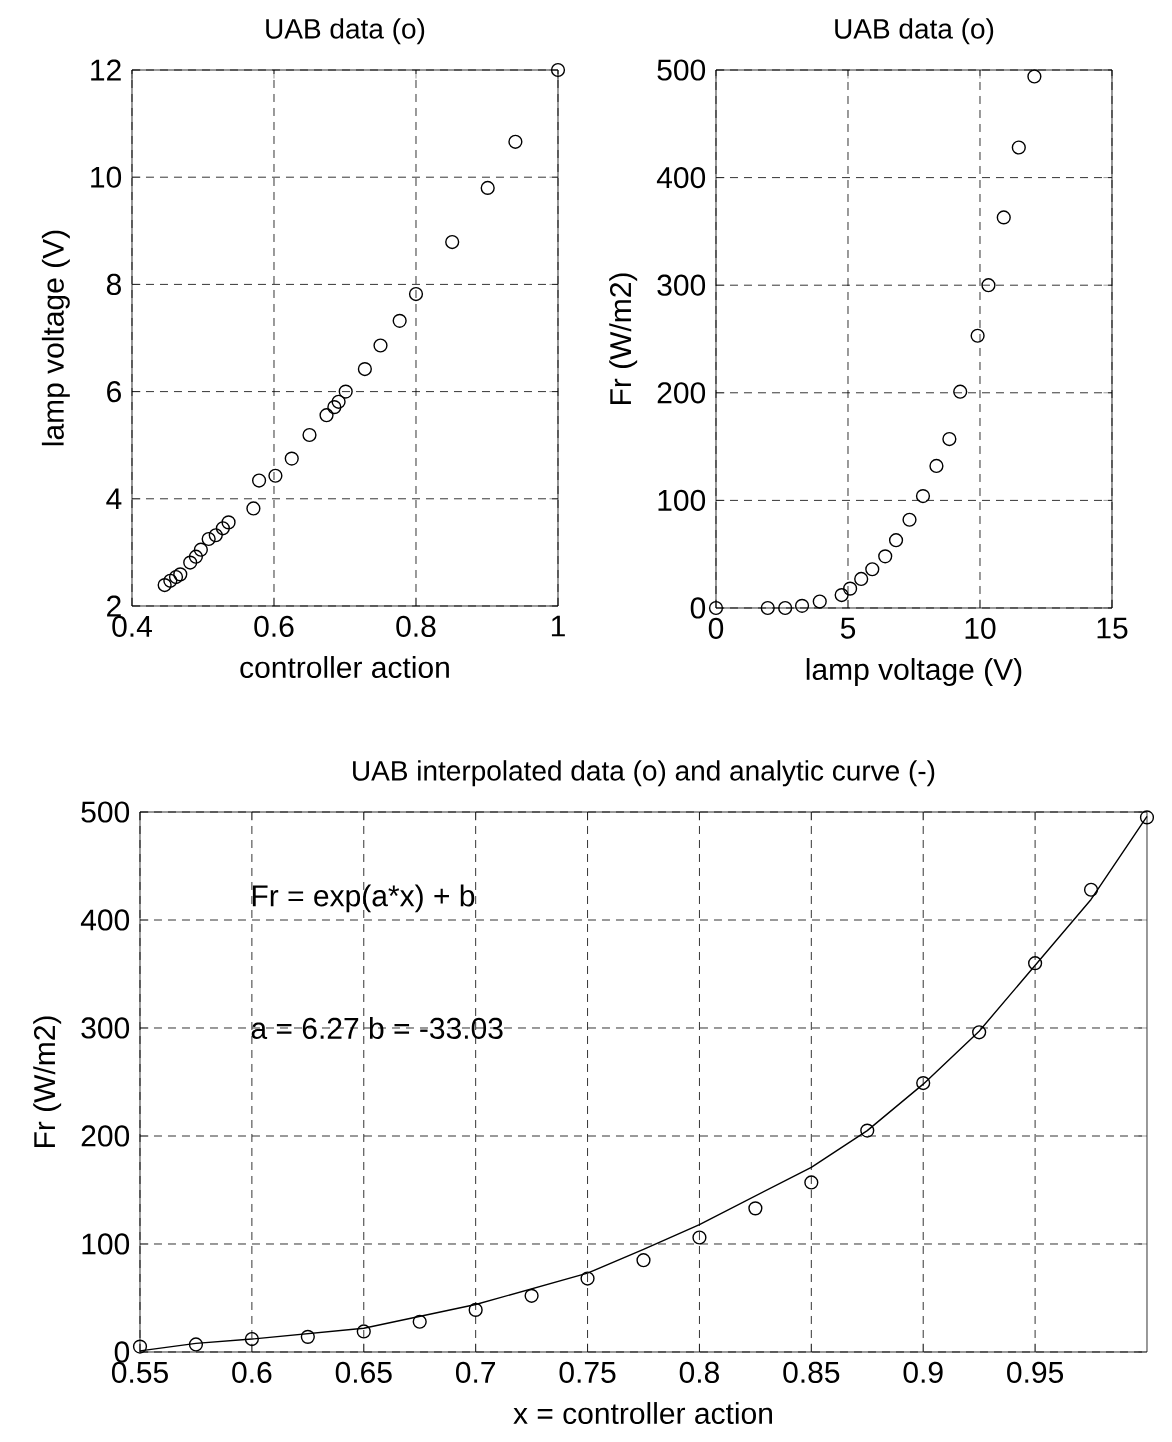  I want to click on x-tick-label: 0, so click(716, 628).